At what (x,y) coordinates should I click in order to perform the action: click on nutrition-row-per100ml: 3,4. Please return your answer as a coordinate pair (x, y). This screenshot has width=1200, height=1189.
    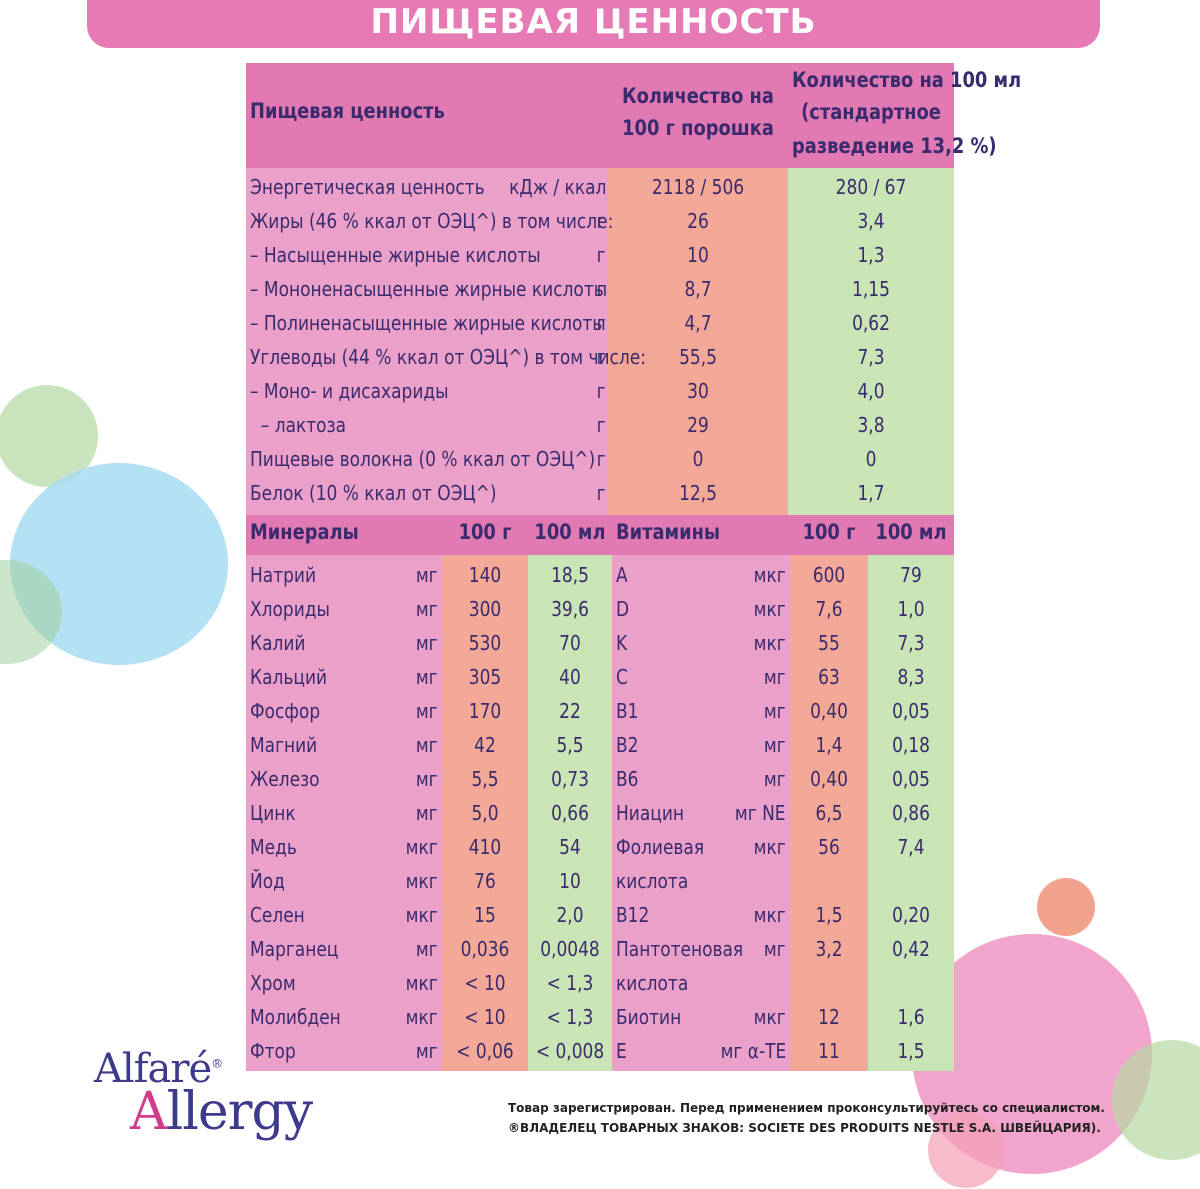
    Looking at the image, I should click on (871, 221).